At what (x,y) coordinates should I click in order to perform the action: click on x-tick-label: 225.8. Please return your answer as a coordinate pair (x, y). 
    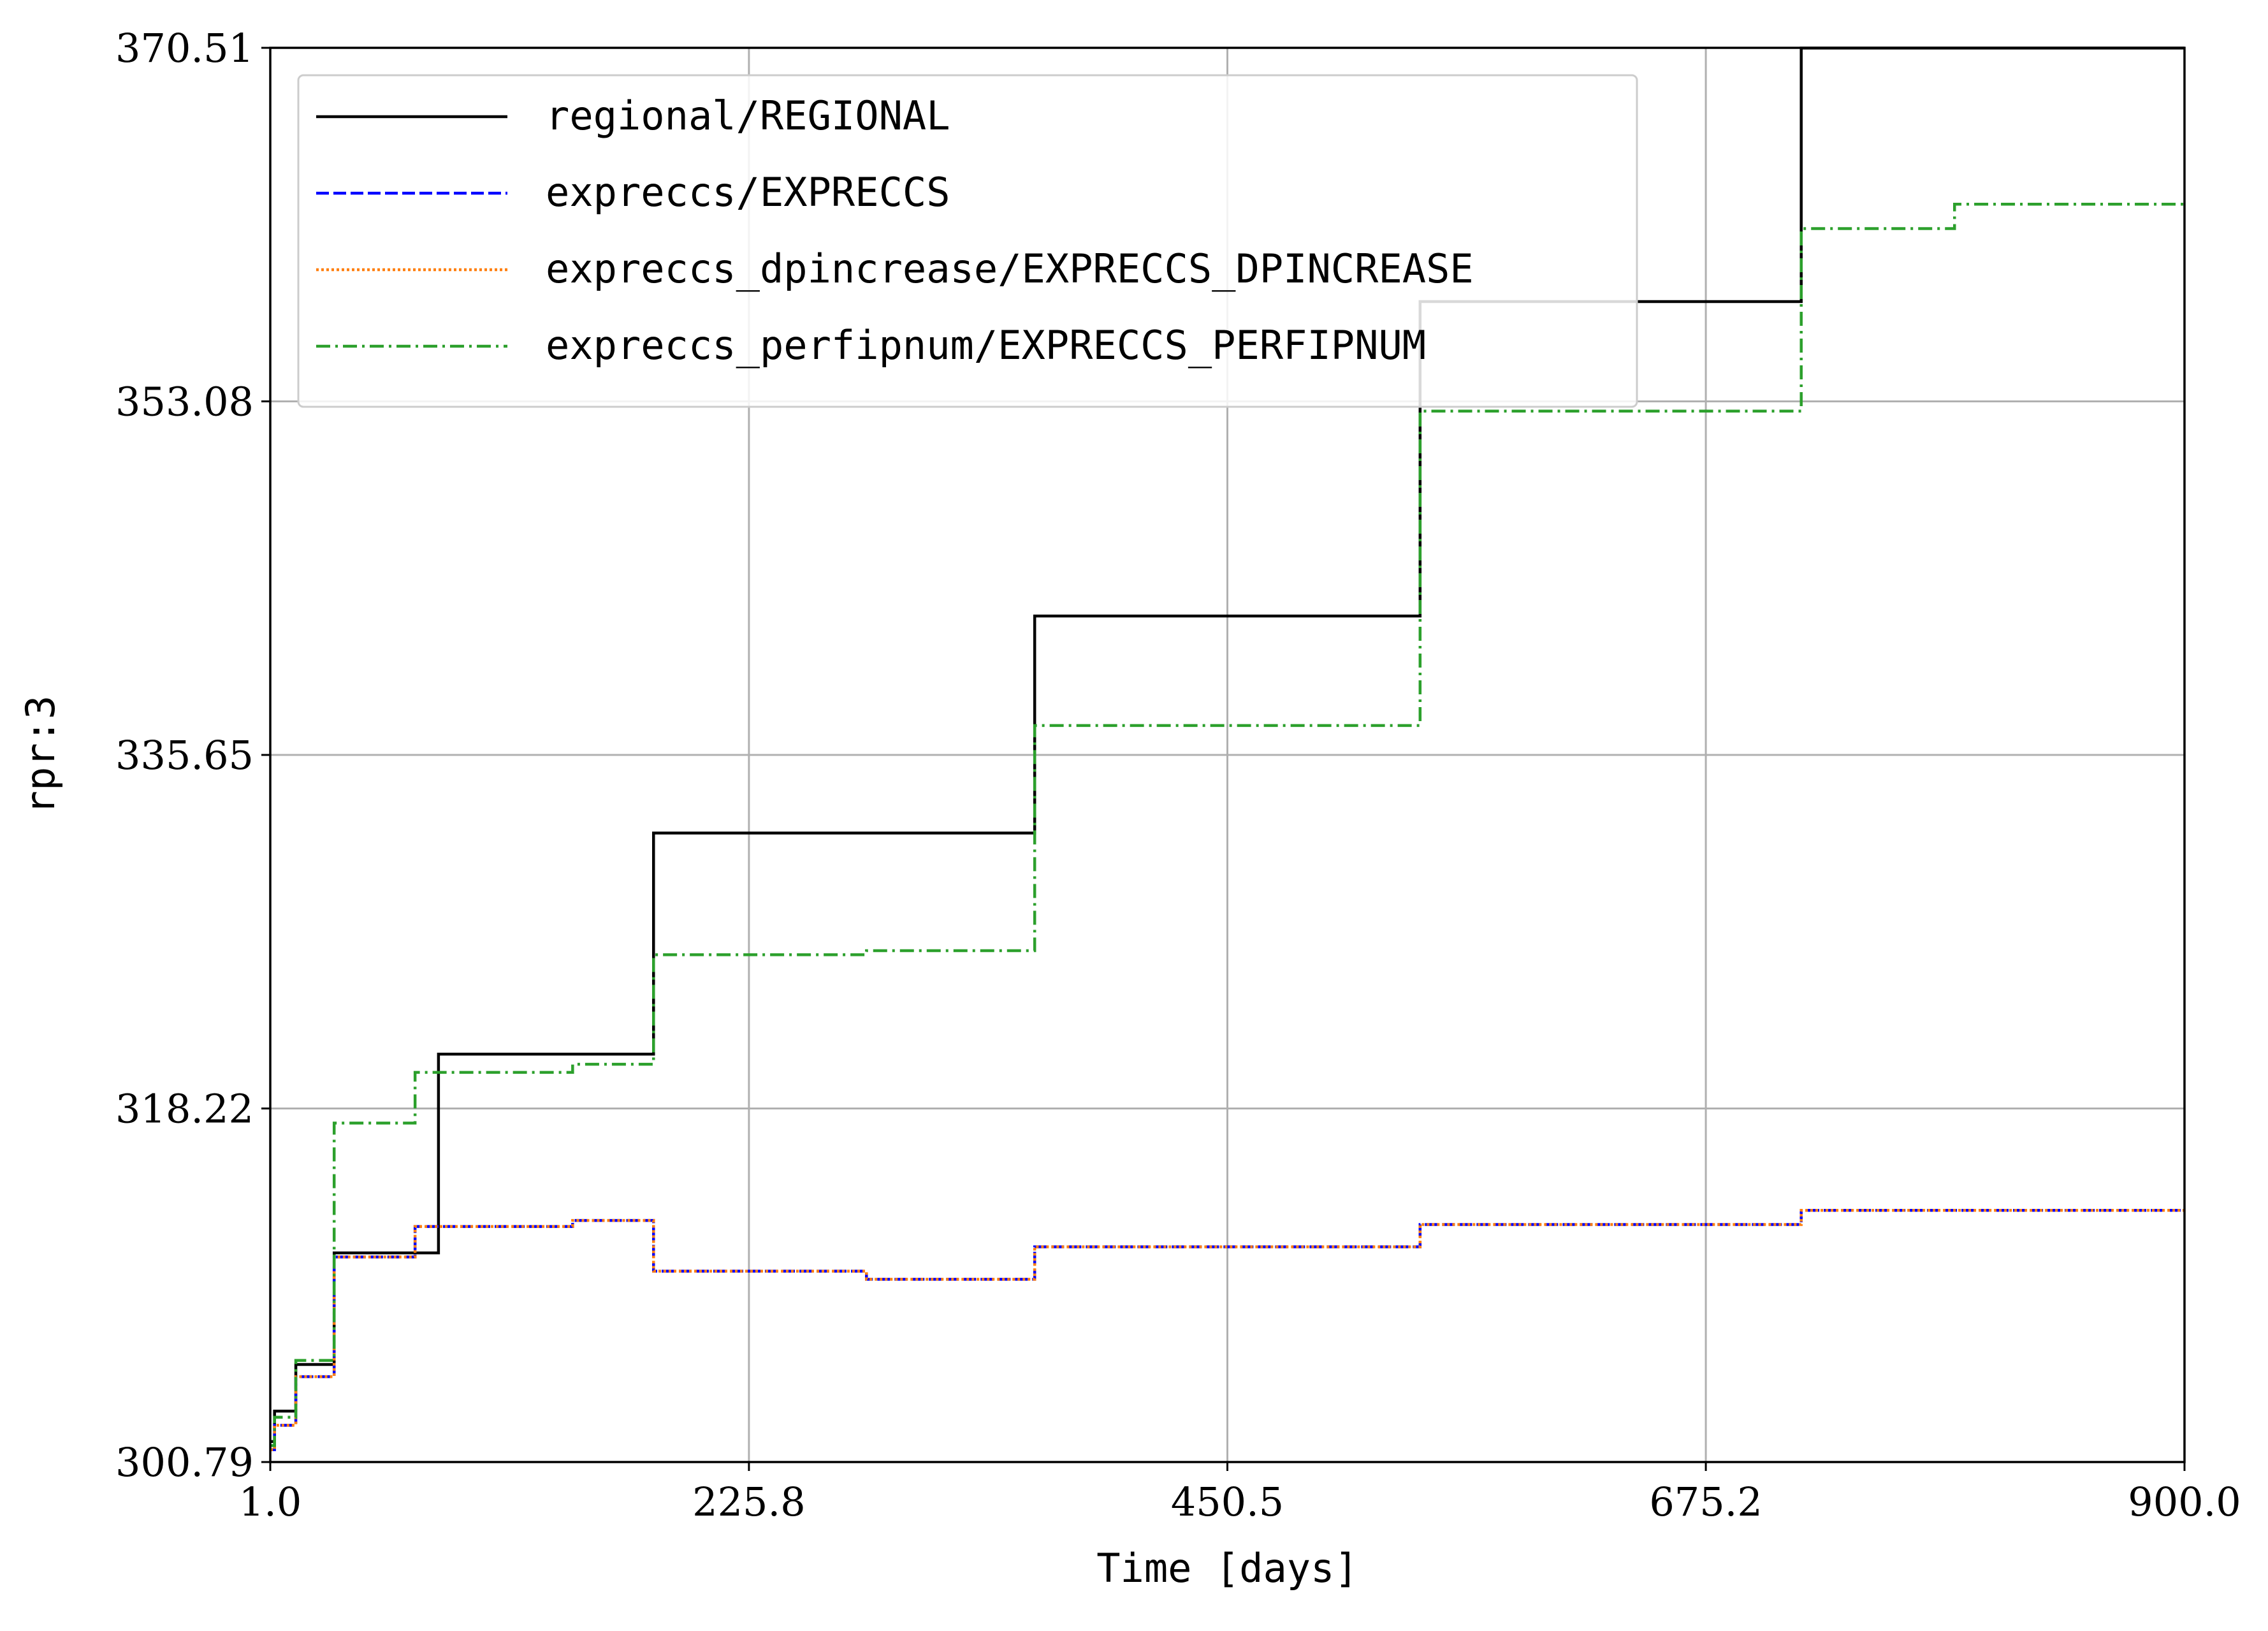
    Looking at the image, I should click on (749, 1502).